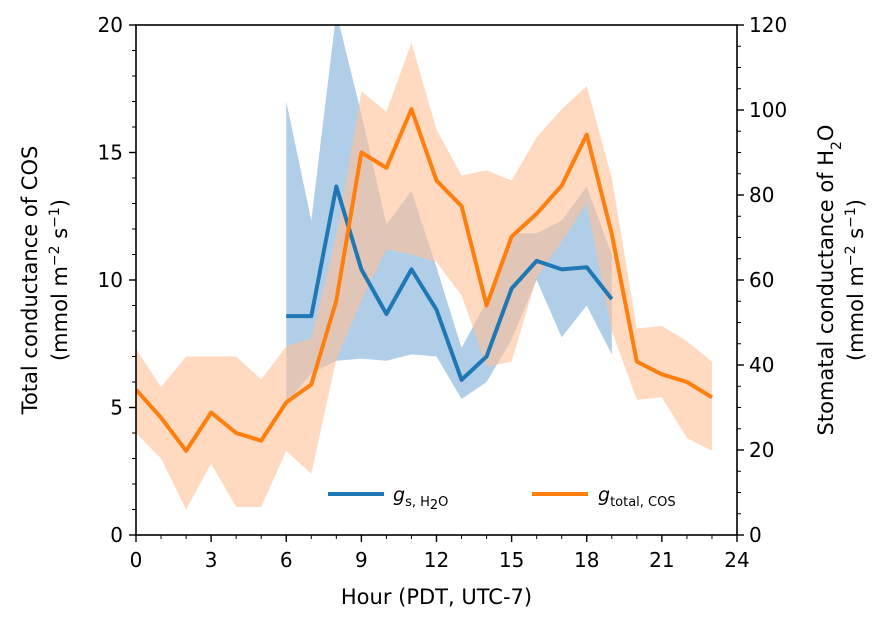 The height and width of the screenshot is (617, 873). What do you see at coordinates (436, 560) in the screenshot?
I see `x-tick-label: 12` at bounding box center [436, 560].